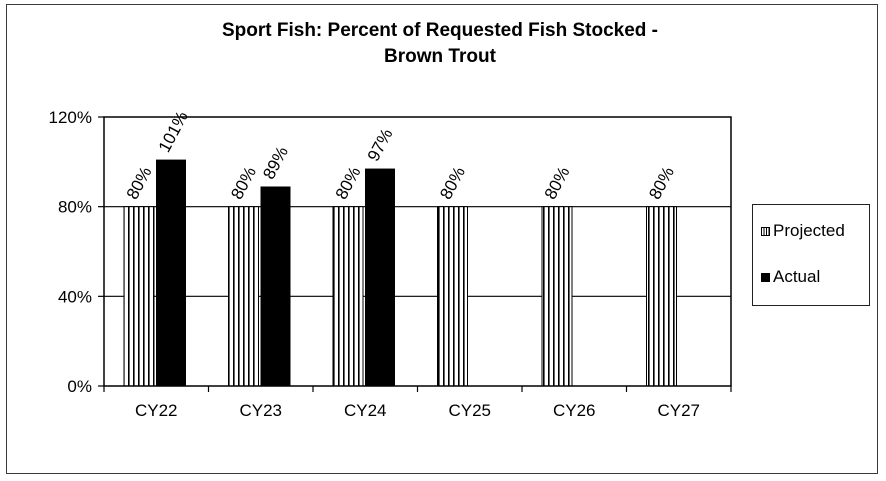 This screenshot has height=481, width=886. Describe the element at coordinates (70, 117) in the screenshot. I see `y-tick-label: 120%` at that location.